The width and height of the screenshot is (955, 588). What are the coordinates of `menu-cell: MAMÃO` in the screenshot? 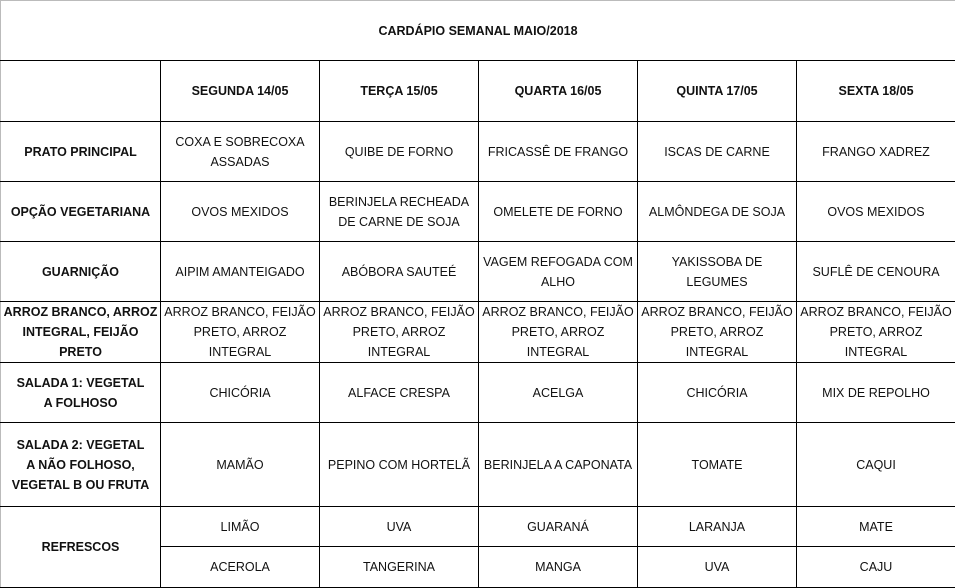 It's located at (240, 465).